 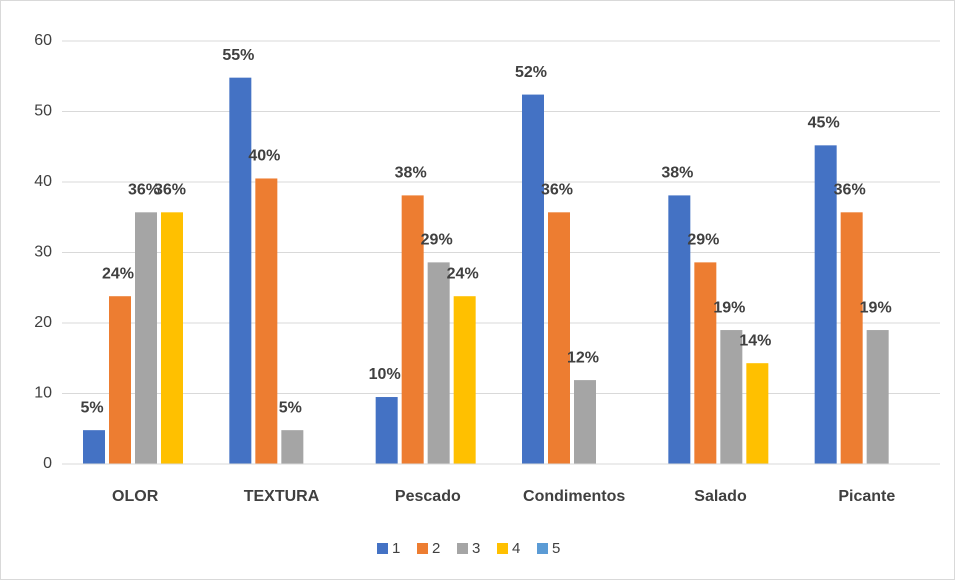 What do you see at coordinates (583, 357) in the screenshot?
I see `data-label: 12%` at bounding box center [583, 357].